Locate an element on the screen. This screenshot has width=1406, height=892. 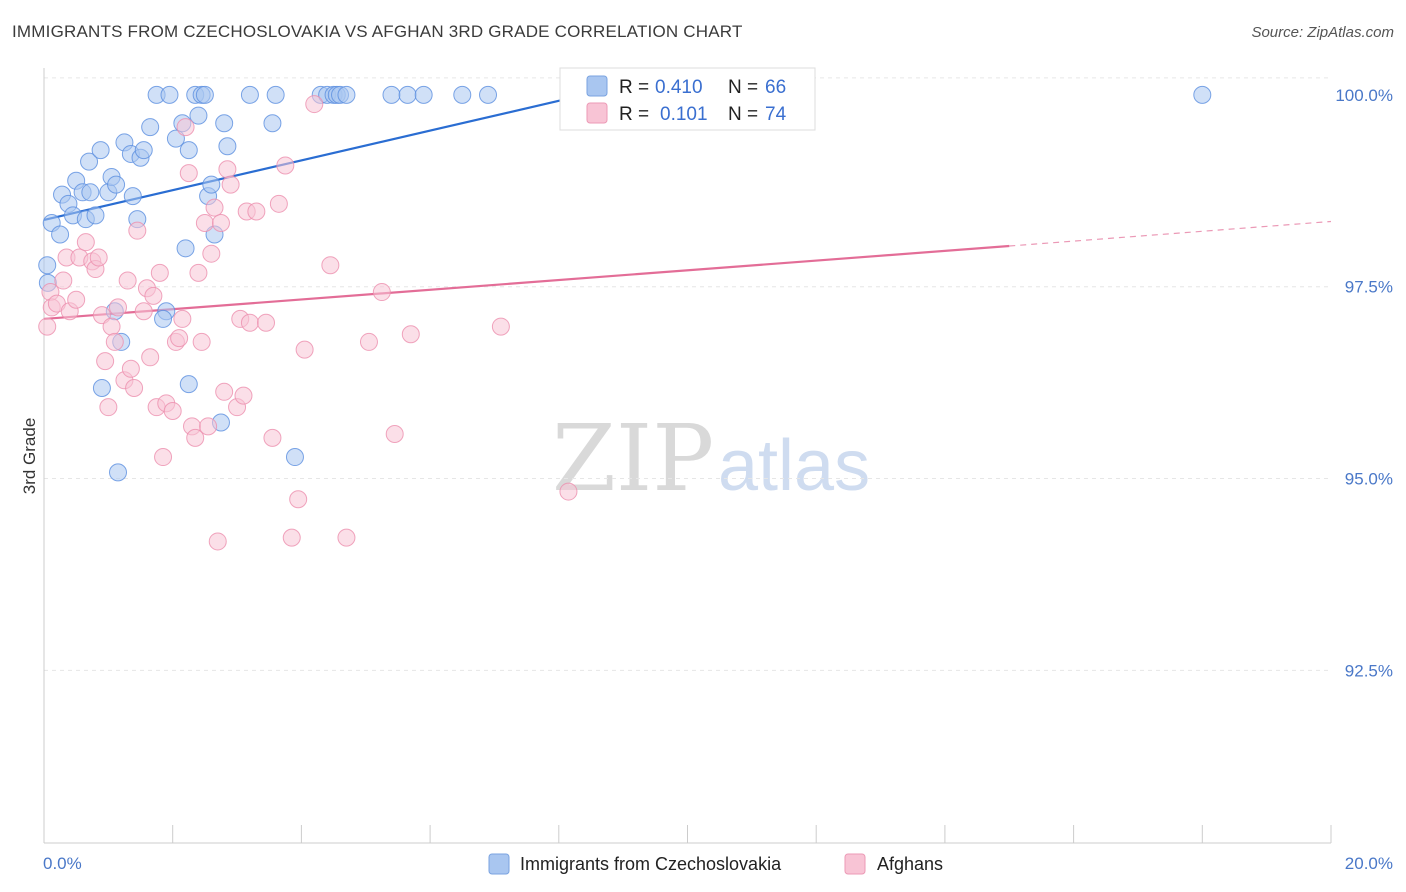
legend-n-value-czech: 66 is located at coordinates (775, 87).